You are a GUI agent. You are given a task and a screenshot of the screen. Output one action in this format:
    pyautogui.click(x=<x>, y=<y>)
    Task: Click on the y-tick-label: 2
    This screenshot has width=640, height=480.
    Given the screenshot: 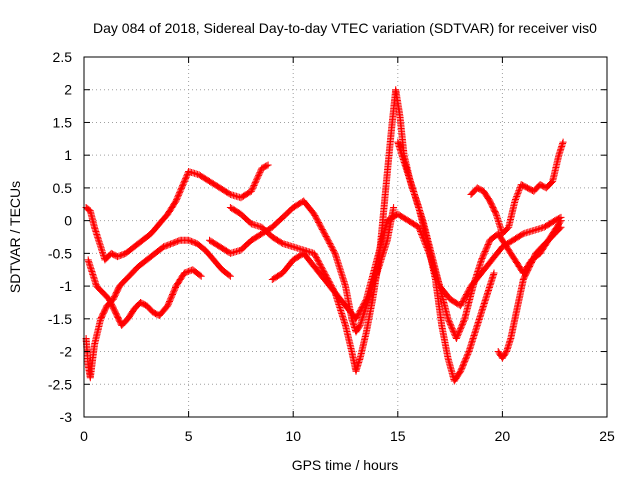 What is the action you would take?
    pyautogui.click(x=68, y=90)
    